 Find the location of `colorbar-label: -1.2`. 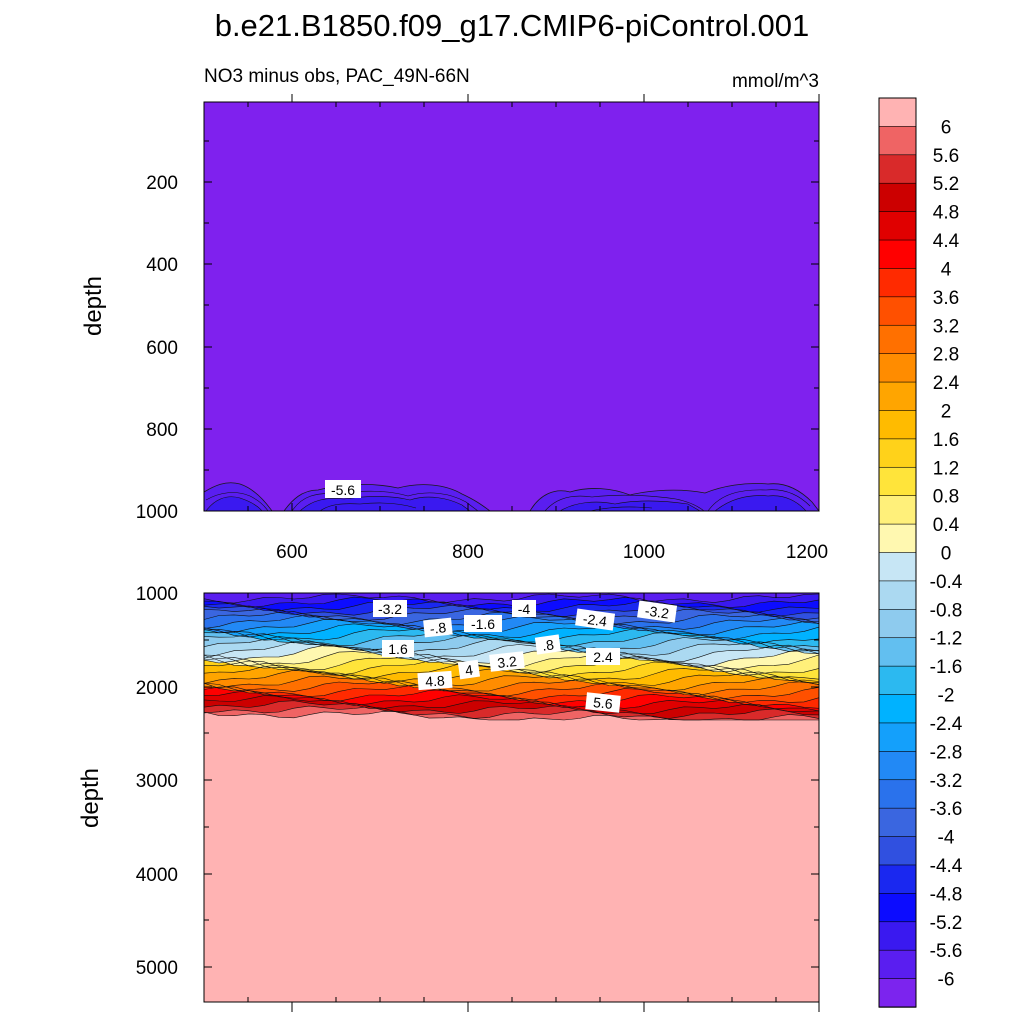

colorbar-label: -1.2 is located at coordinates (946, 639).